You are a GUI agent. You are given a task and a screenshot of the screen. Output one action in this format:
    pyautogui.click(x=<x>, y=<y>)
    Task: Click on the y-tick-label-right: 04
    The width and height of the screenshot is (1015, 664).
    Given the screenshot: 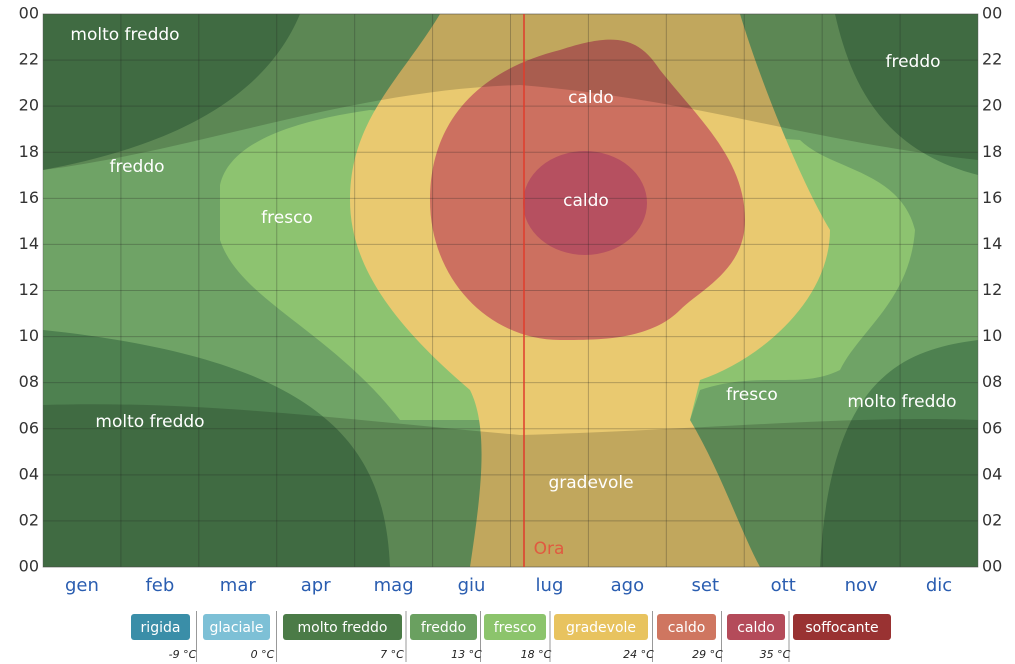 What is the action you would take?
    pyautogui.click(x=992, y=473)
    